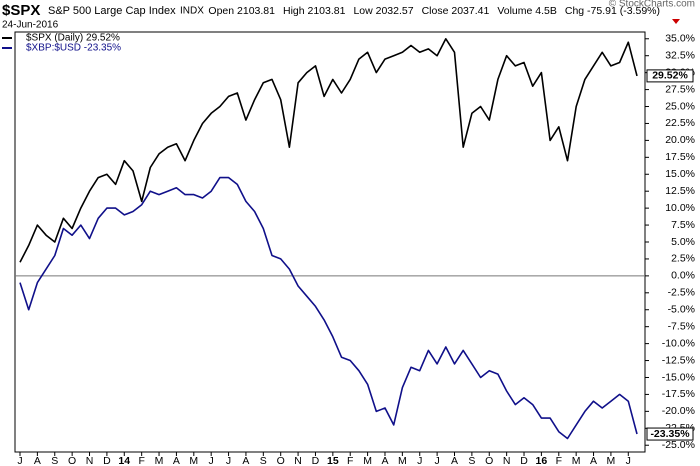 This screenshot has height=466, width=700. What do you see at coordinates (678, 360) in the screenshot?
I see `y-tick-label: -12.5%` at bounding box center [678, 360].